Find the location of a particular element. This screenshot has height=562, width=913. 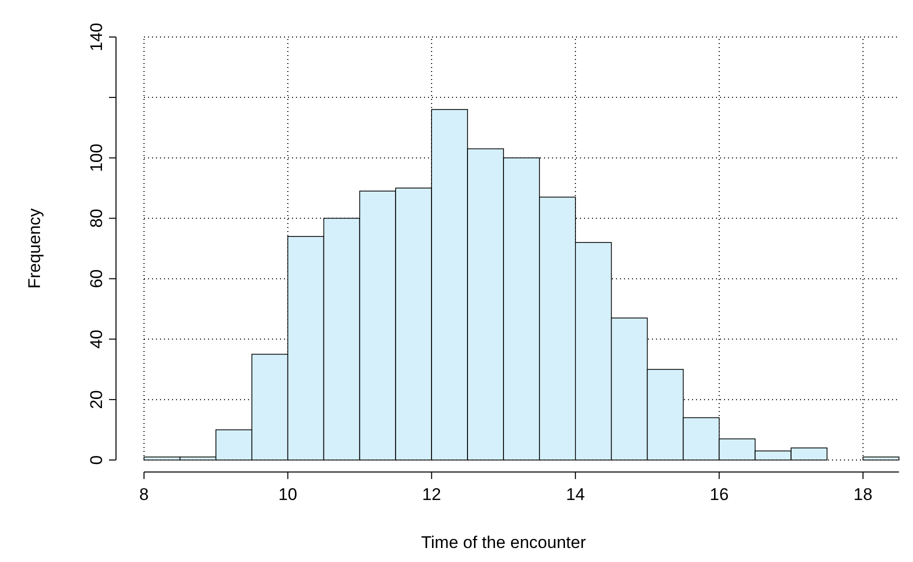

x-axis-title: Time of the encounter is located at coordinates (503, 542).